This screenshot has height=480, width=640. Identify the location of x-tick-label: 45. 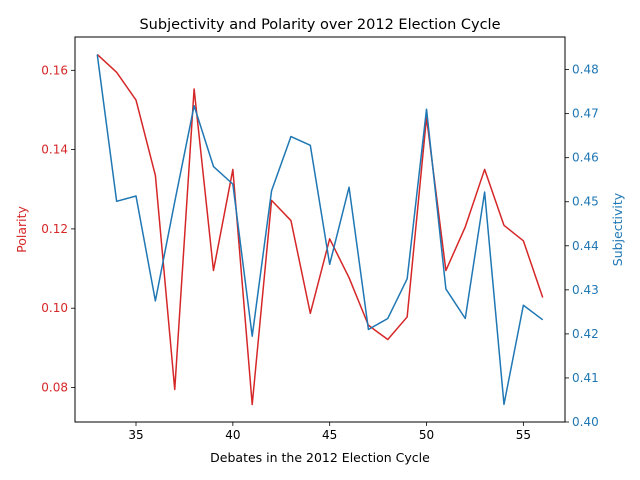
(329, 435).